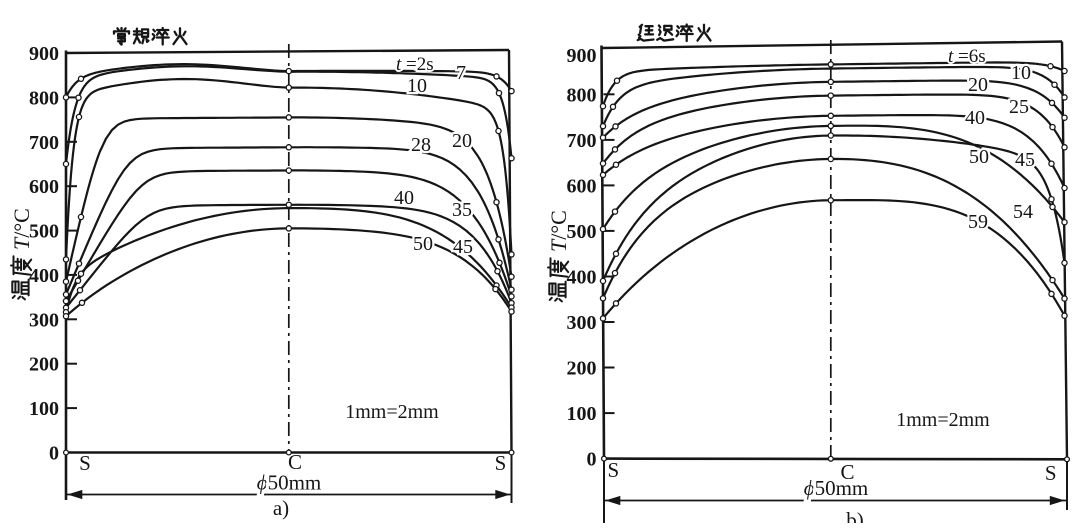  I want to click on svg-text: 25, so click(1019, 107).